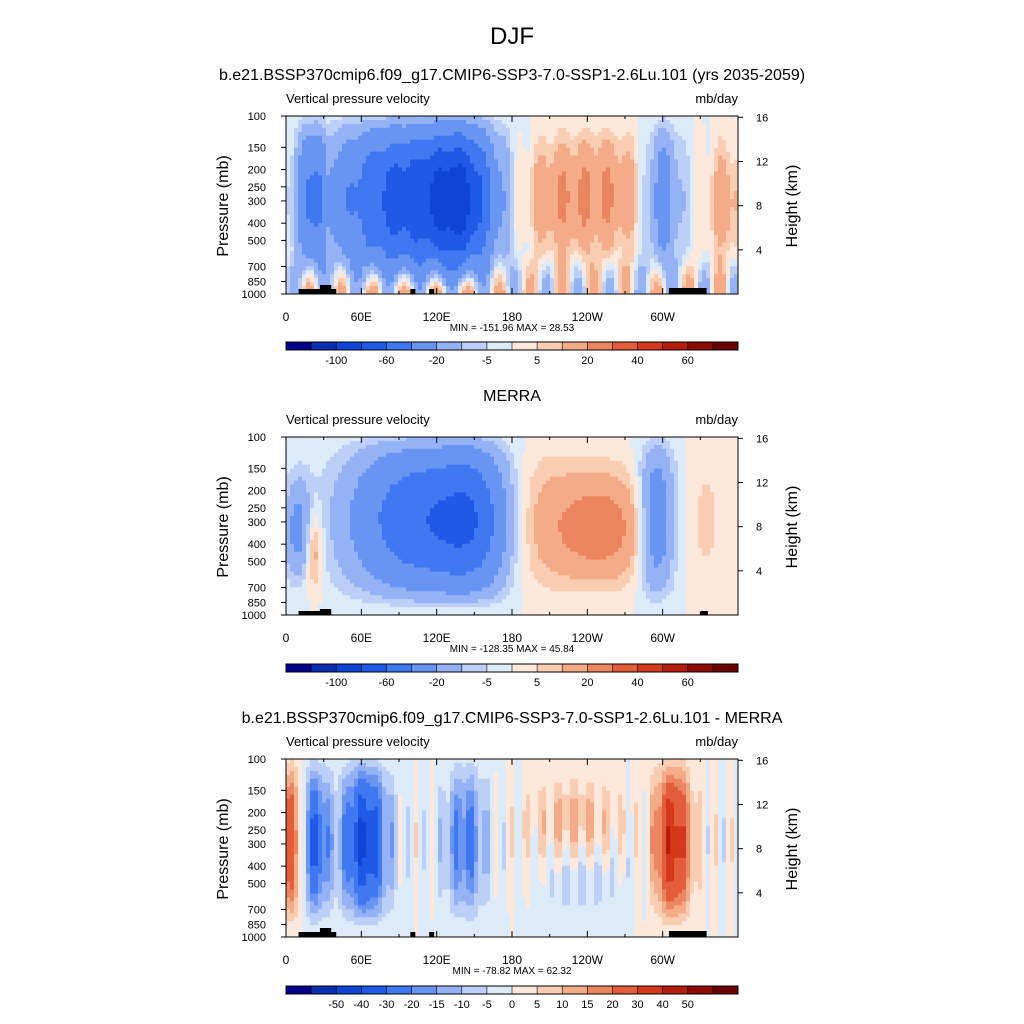  Describe the element at coordinates (716, 98) in the screenshot. I see `units-label: mb/day` at that location.